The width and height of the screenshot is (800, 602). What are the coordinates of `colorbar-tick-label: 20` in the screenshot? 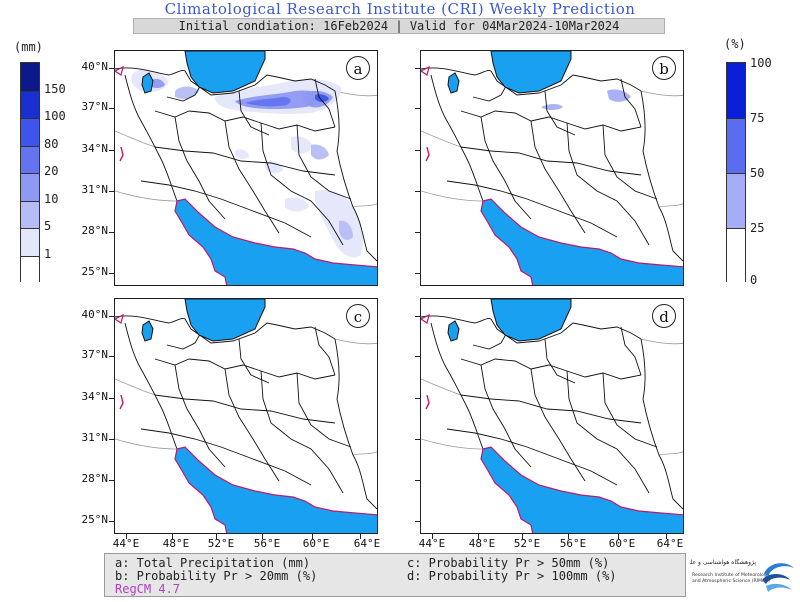 It's located at (51, 171).